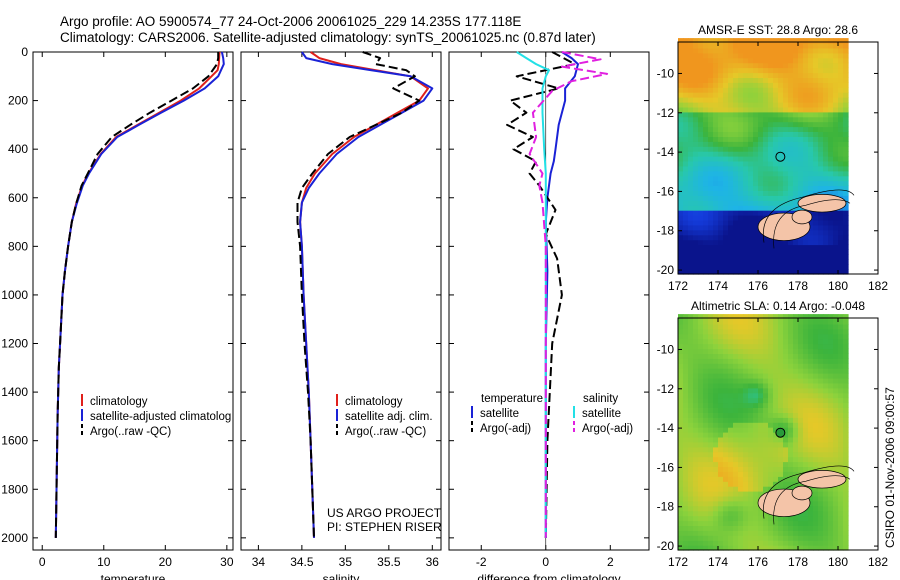 The image size is (900, 580). What do you see at coordinates (512, 399) in the screenshot?
I see `legend-heading-temperature: temperature` at bounding box center [512, 399].